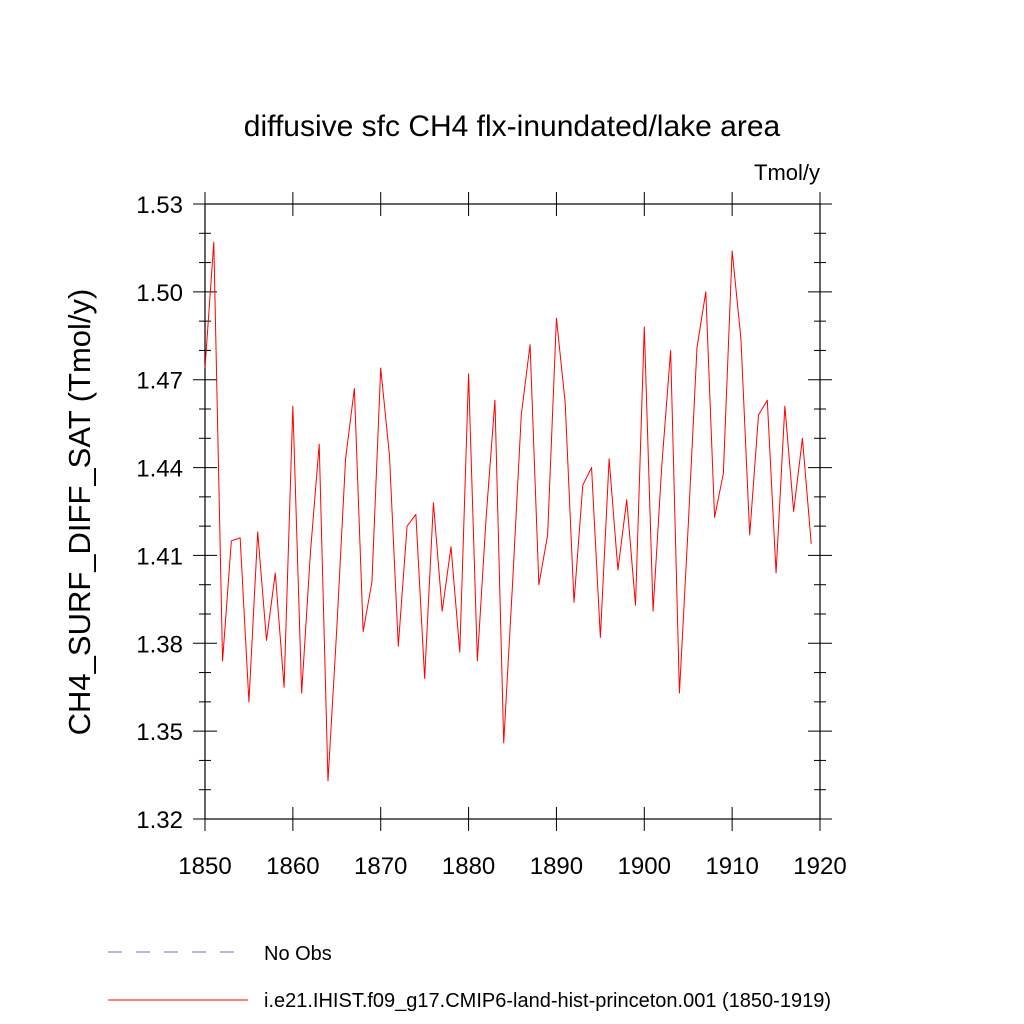 The image size is (1024, 1024). What do you see at coordinates (819, 866) in the screenshot?
I see `x-tick-label: 1920` at bounding box center [819, 866].